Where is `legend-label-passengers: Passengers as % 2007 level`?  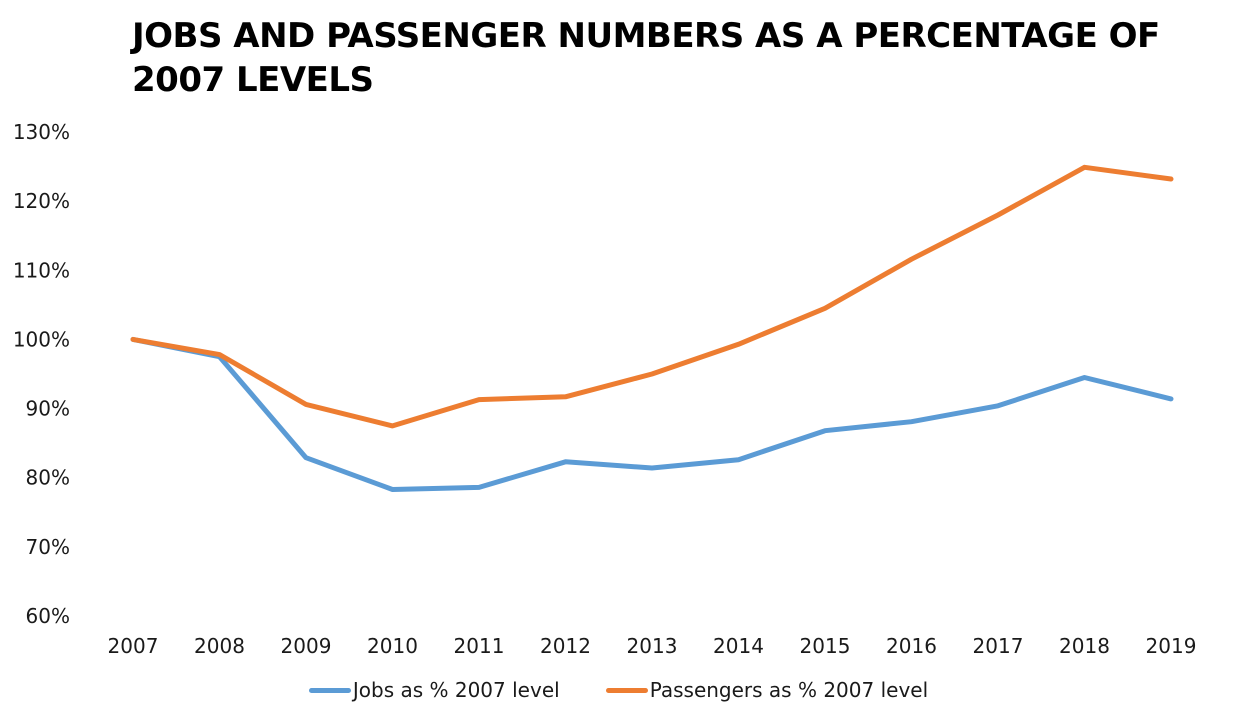 legend-label-passengers: Passengers as % 2007 level is located at coordinates (789, 690).